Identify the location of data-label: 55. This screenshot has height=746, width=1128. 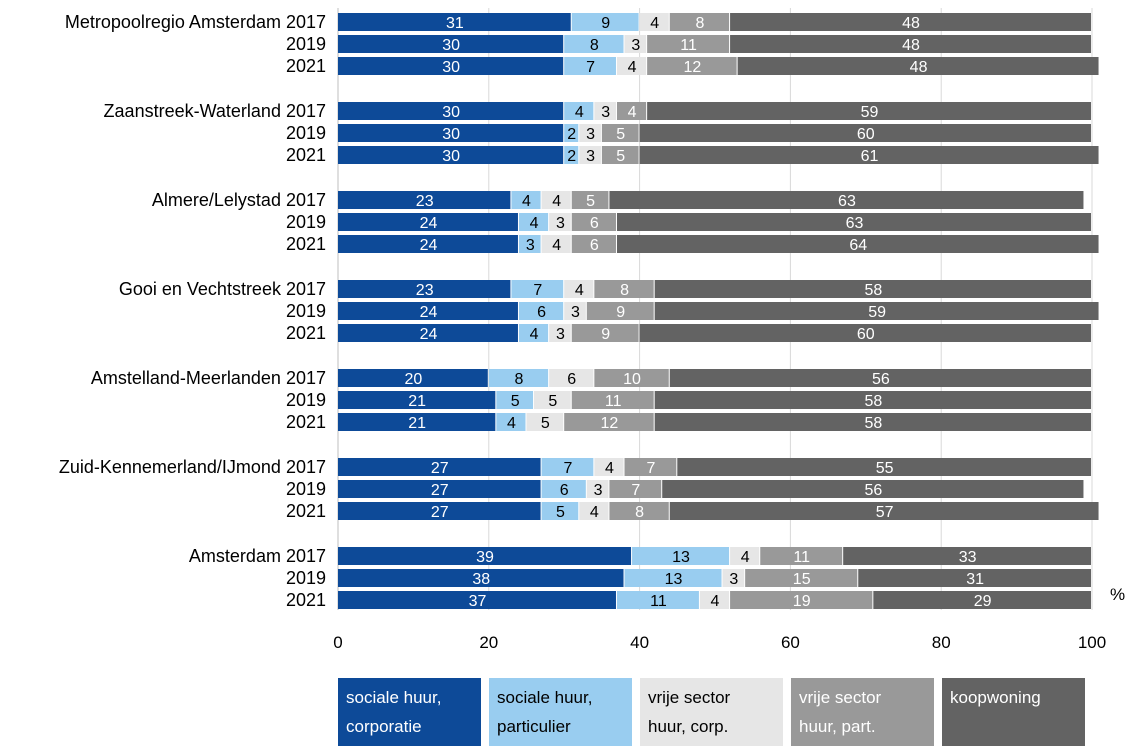
(885, 468).